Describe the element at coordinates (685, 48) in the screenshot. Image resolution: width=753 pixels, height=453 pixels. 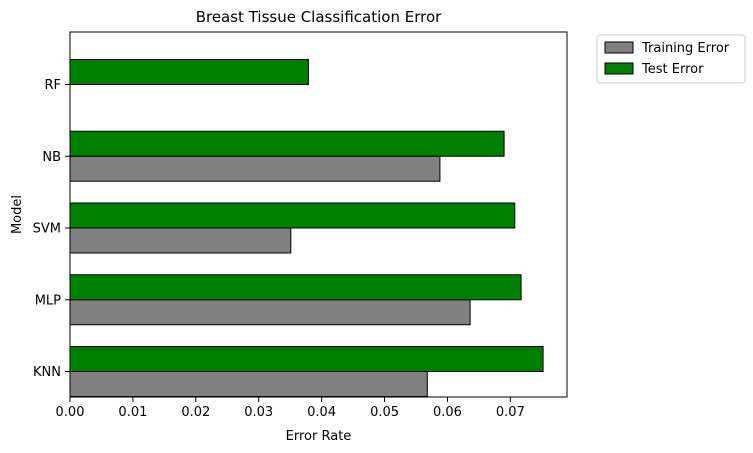
I see `legend-label-training-error: Training Error` at that location.